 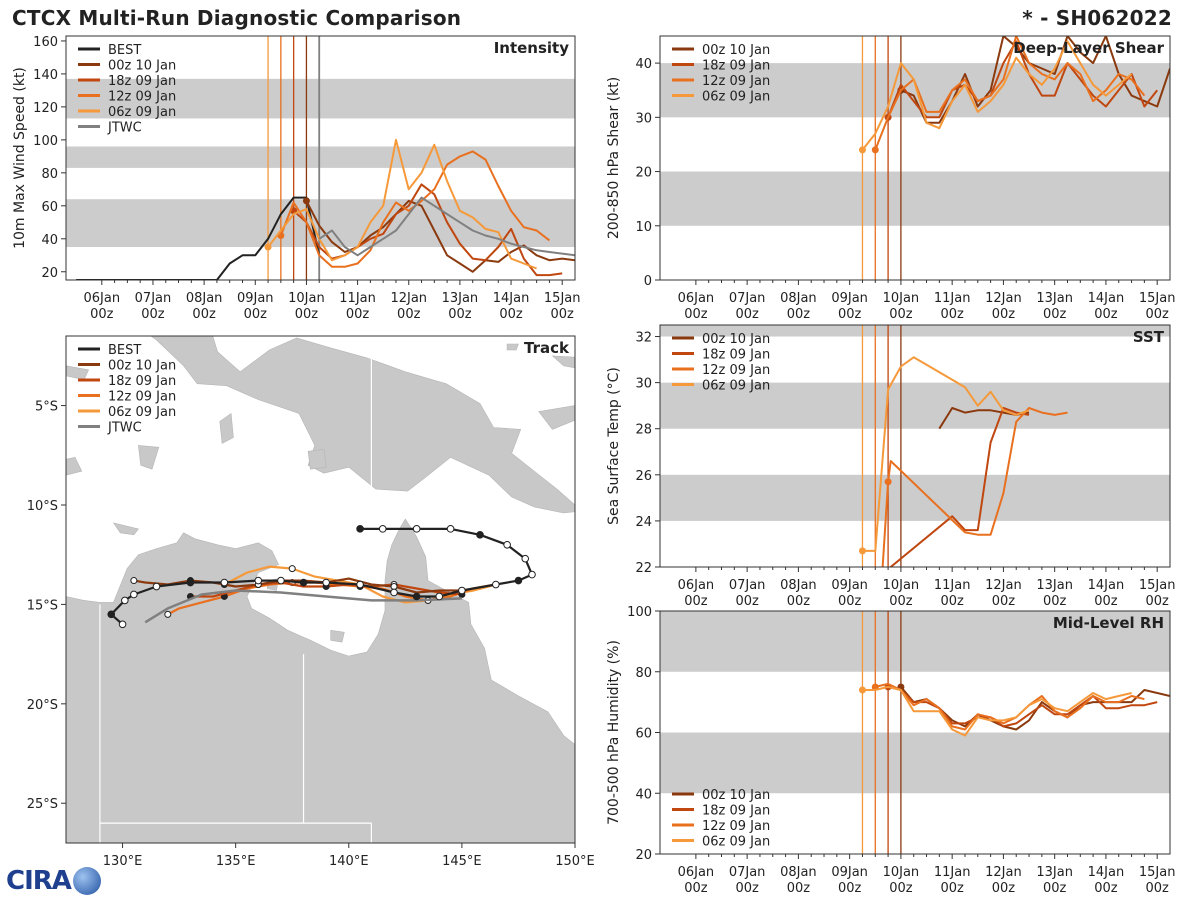 What do you see at coordinates (306, 201) in the screenshot?
I see `intensity-point-00z-10-jan` at bounding box center [306, 201].